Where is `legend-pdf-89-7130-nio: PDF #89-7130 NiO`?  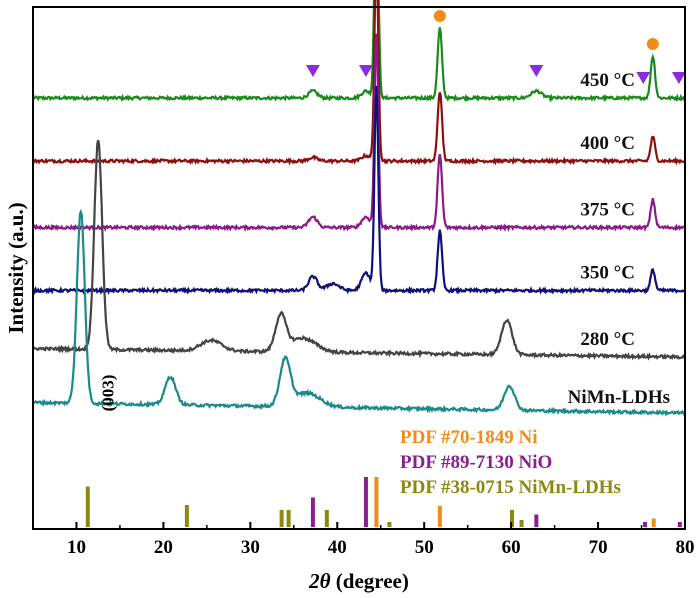
legend-pdf-89-7130-nio: PDF #89-7130 NiO is located at coordinates (476, 462).